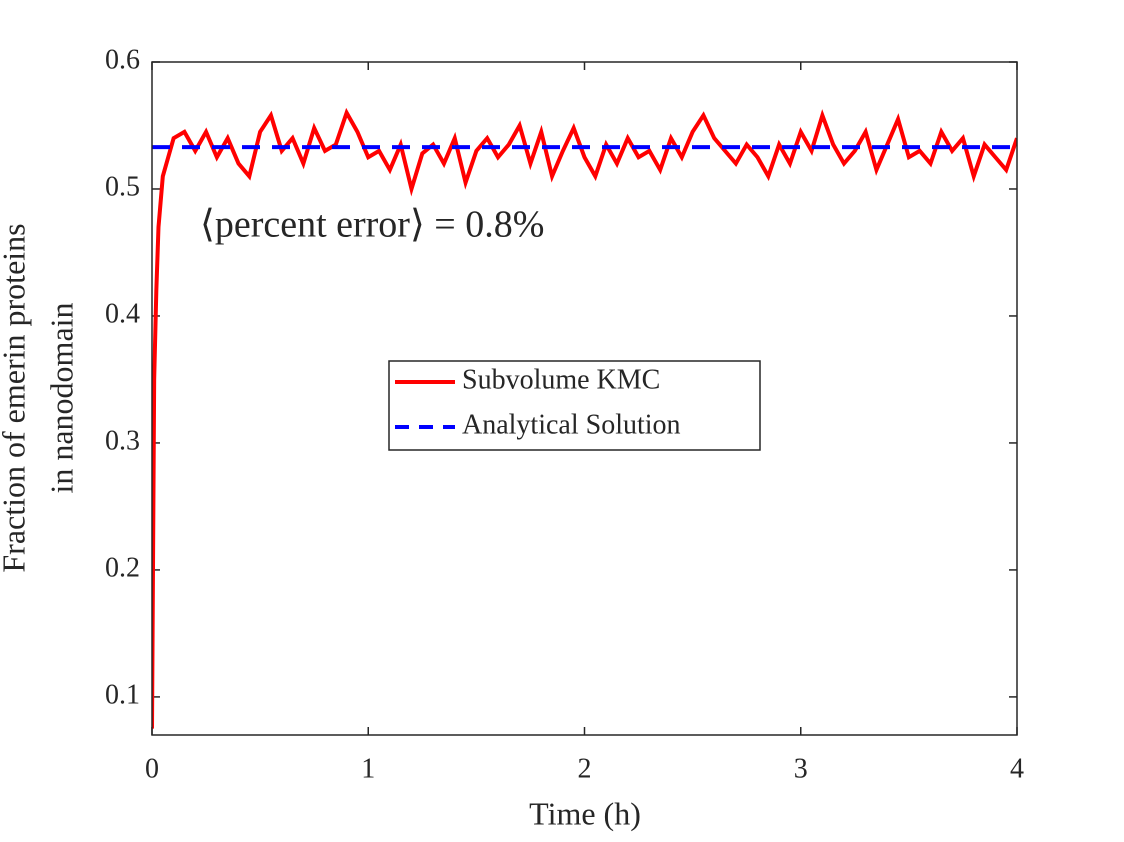 The height and width of the screenshot is (842, 1124). I want to click on x-tick-label: 2, so click(585, 768).